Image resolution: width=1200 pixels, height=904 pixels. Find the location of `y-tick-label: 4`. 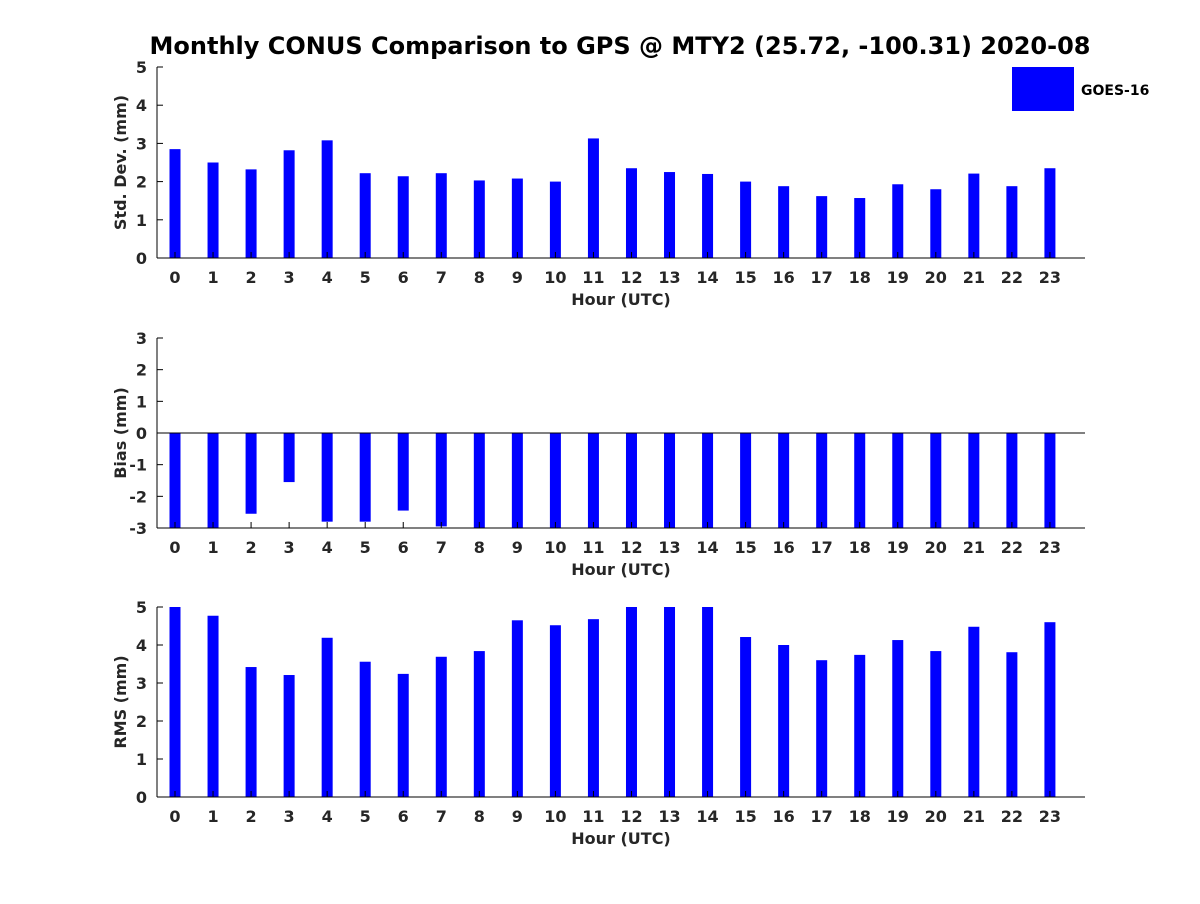

y-tick-label: 4 is located at coordinates (141, 645).